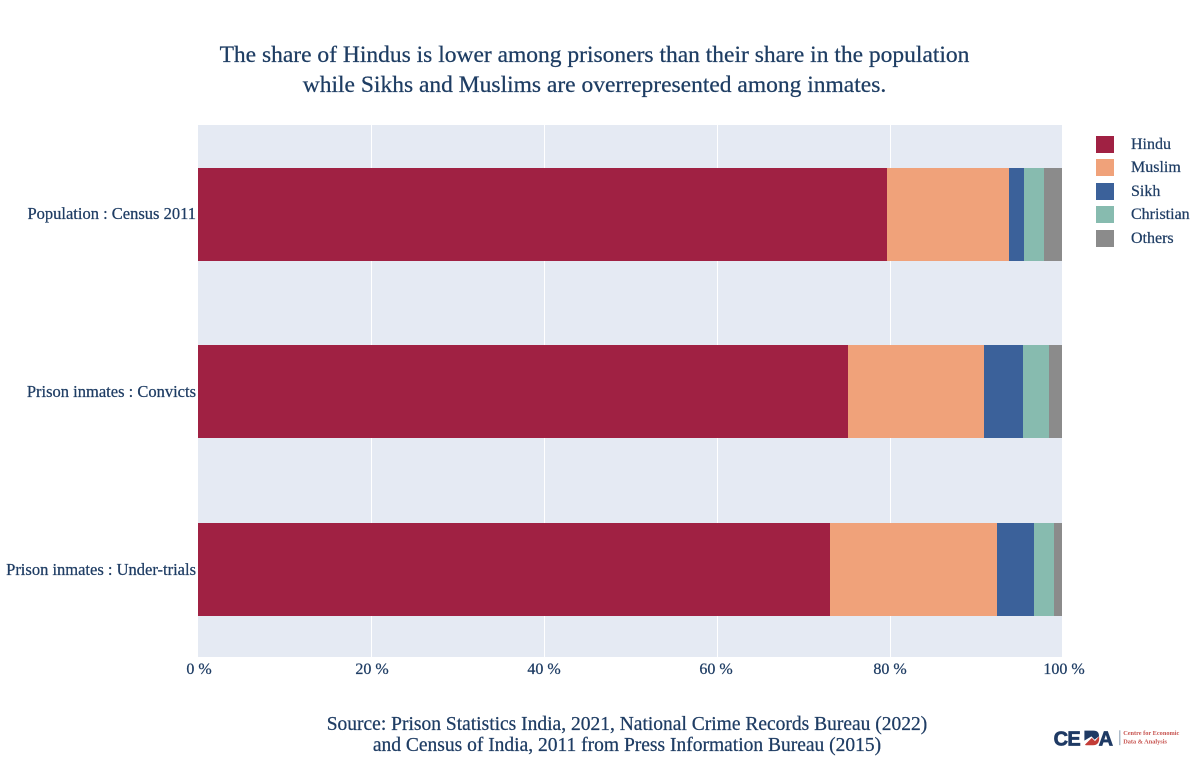 The width and height of the screenshot is (1200, 762). Describe the element at coordinates (1151, 733) in the screenshot. I see `svg-text: Centre for Economic` at that location.